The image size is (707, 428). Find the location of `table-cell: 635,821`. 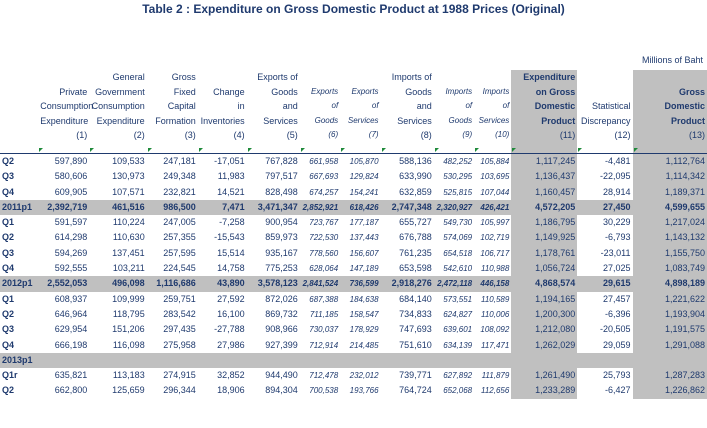

table-cell: 635,821 is located at coordinates (71, 375).